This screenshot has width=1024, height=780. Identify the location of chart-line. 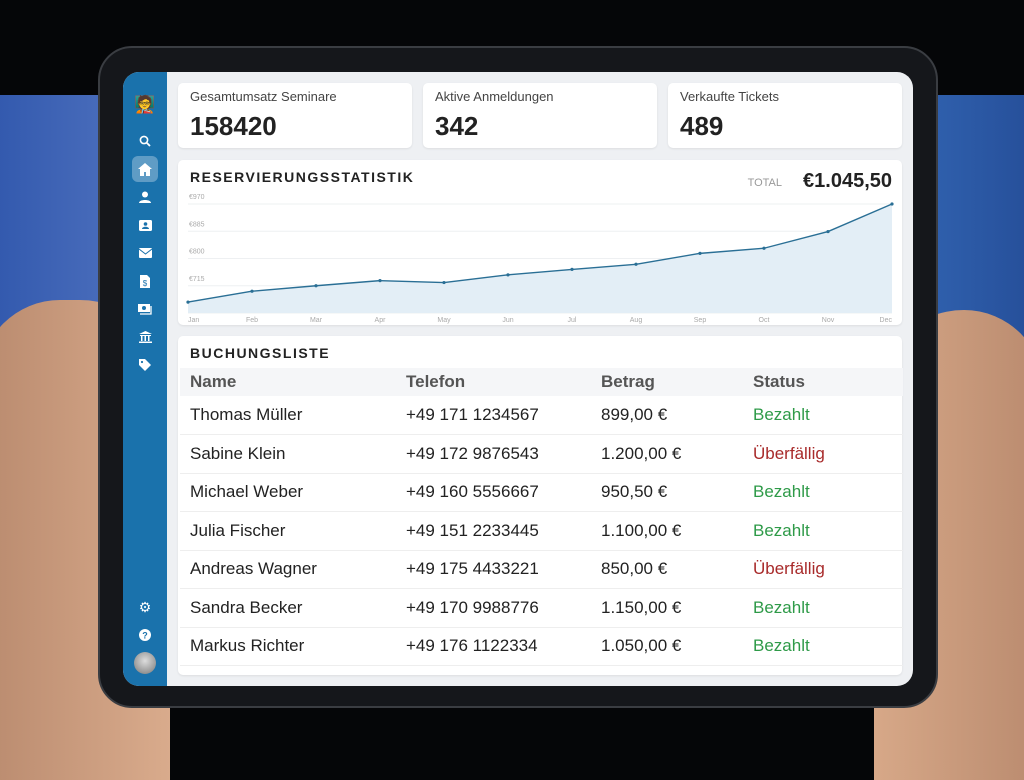
(540, 253).